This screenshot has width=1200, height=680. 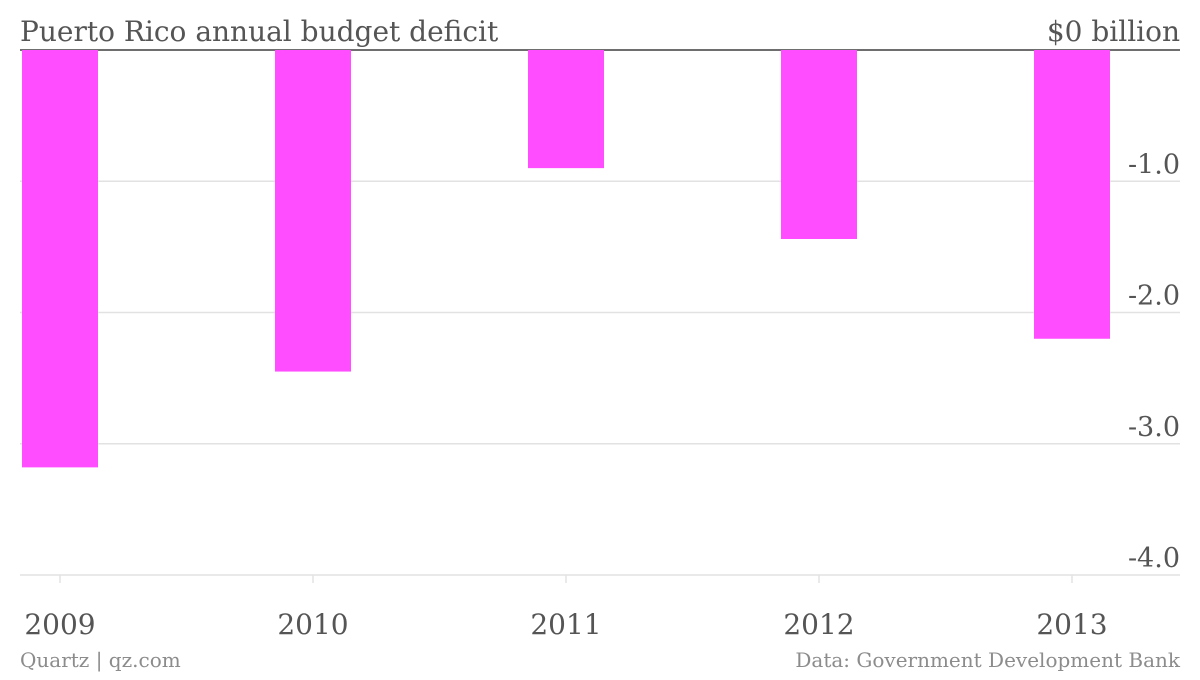 I want to click on y-tick-label: $0 billion, so click(x=1113, y=31).